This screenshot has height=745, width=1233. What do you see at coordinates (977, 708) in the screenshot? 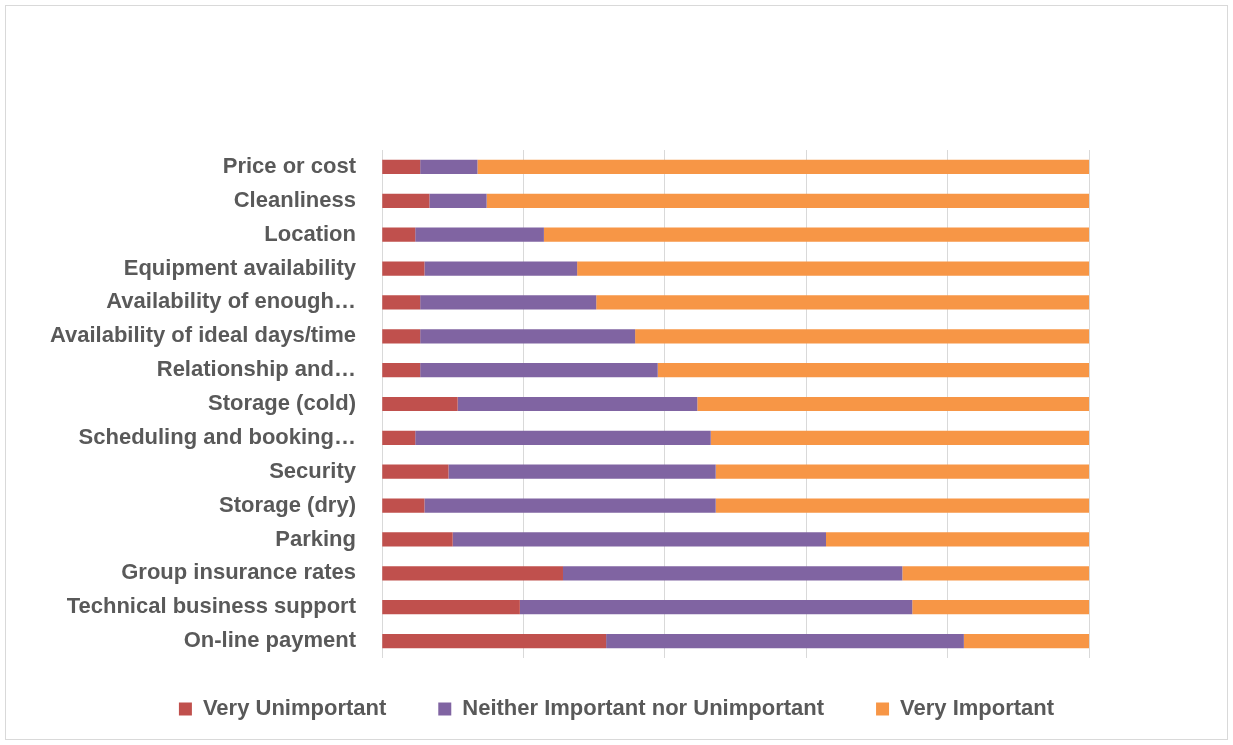
I see `legend-label: Very Important` at bounding box center [977, 708].